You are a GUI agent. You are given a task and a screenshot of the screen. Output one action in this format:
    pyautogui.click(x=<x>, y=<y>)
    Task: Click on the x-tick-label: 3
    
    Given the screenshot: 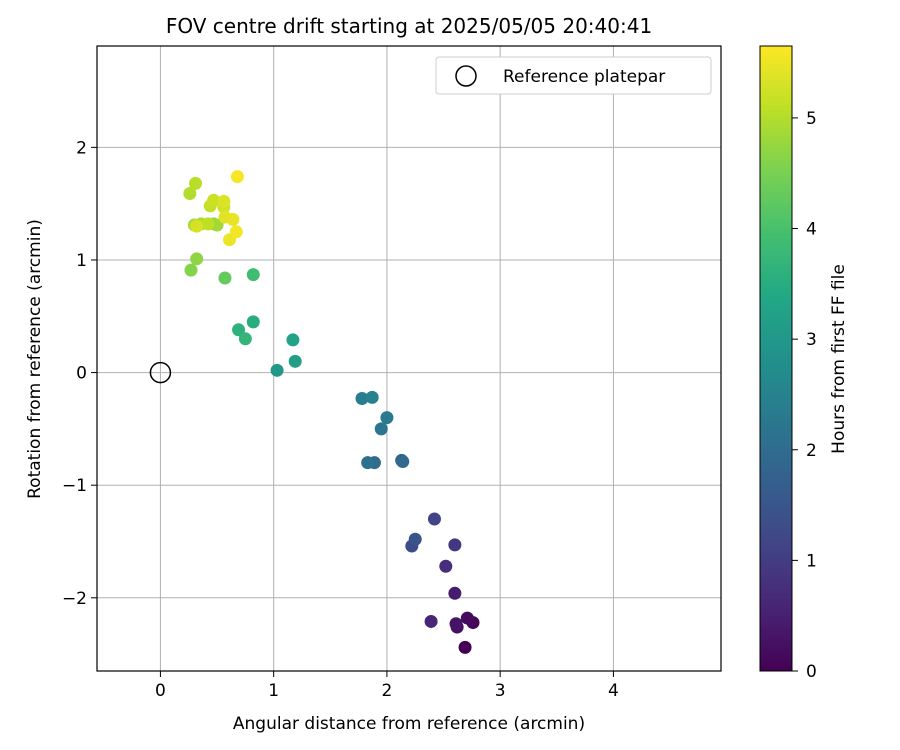 What is the action you would take?
    pyautogui.click(x=500, y=691)
    